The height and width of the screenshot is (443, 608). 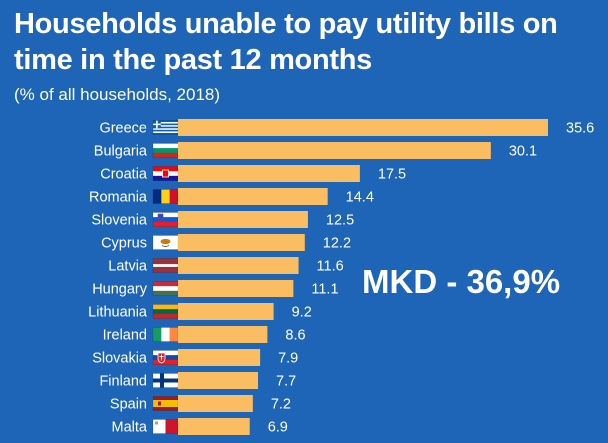 What do you see at coordinates (214, 426) in the screenshot?
I see `bar-malta` at bounding box center [214, 426].